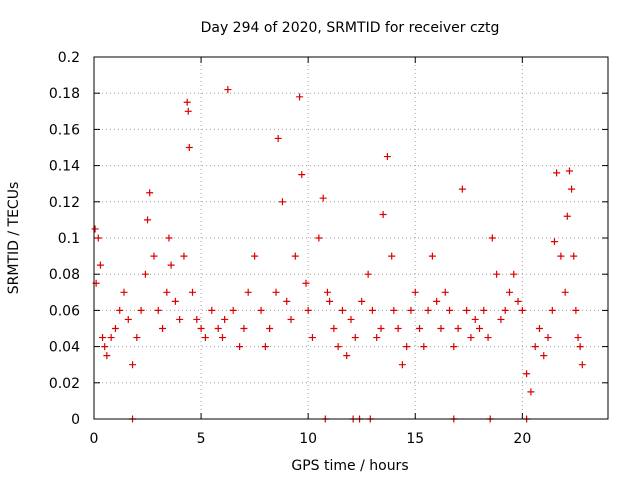  What do you see at coordinates (64, 275) in the screenshot?
I see `y-tick-label: 0.08` at bounding box center [64, 275].